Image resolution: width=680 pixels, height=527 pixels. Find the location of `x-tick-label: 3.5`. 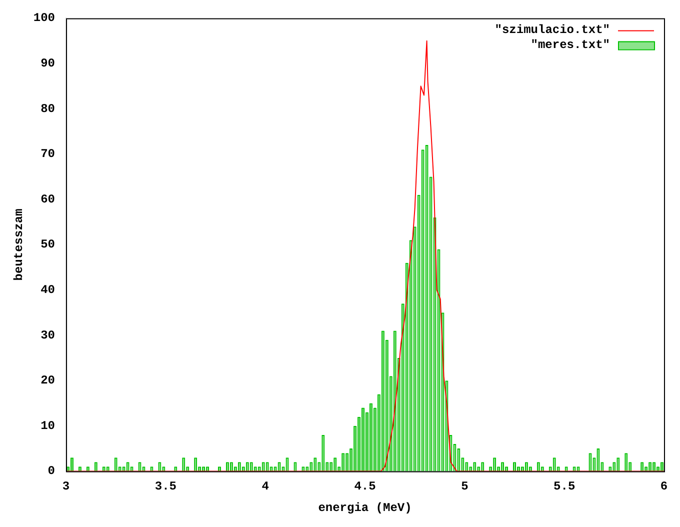

x-tick-label: 3.5 is located at coordinates (165, 486).